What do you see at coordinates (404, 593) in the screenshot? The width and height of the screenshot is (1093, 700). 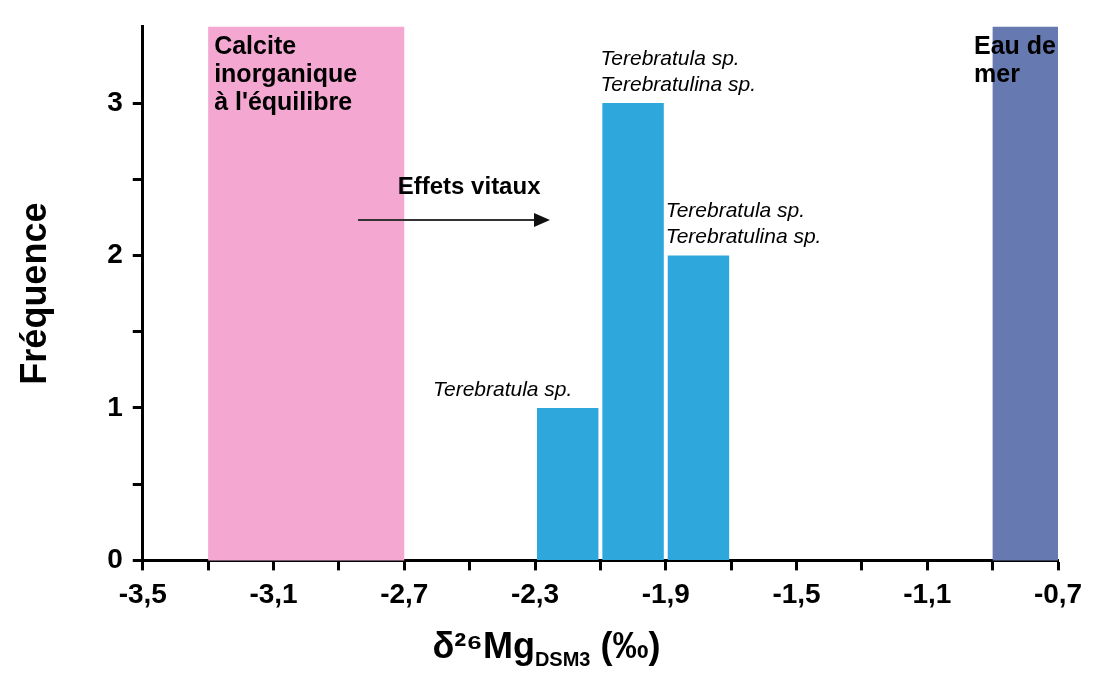 I see `x-tick-label: -2,7` at bounding box center [404, 593].